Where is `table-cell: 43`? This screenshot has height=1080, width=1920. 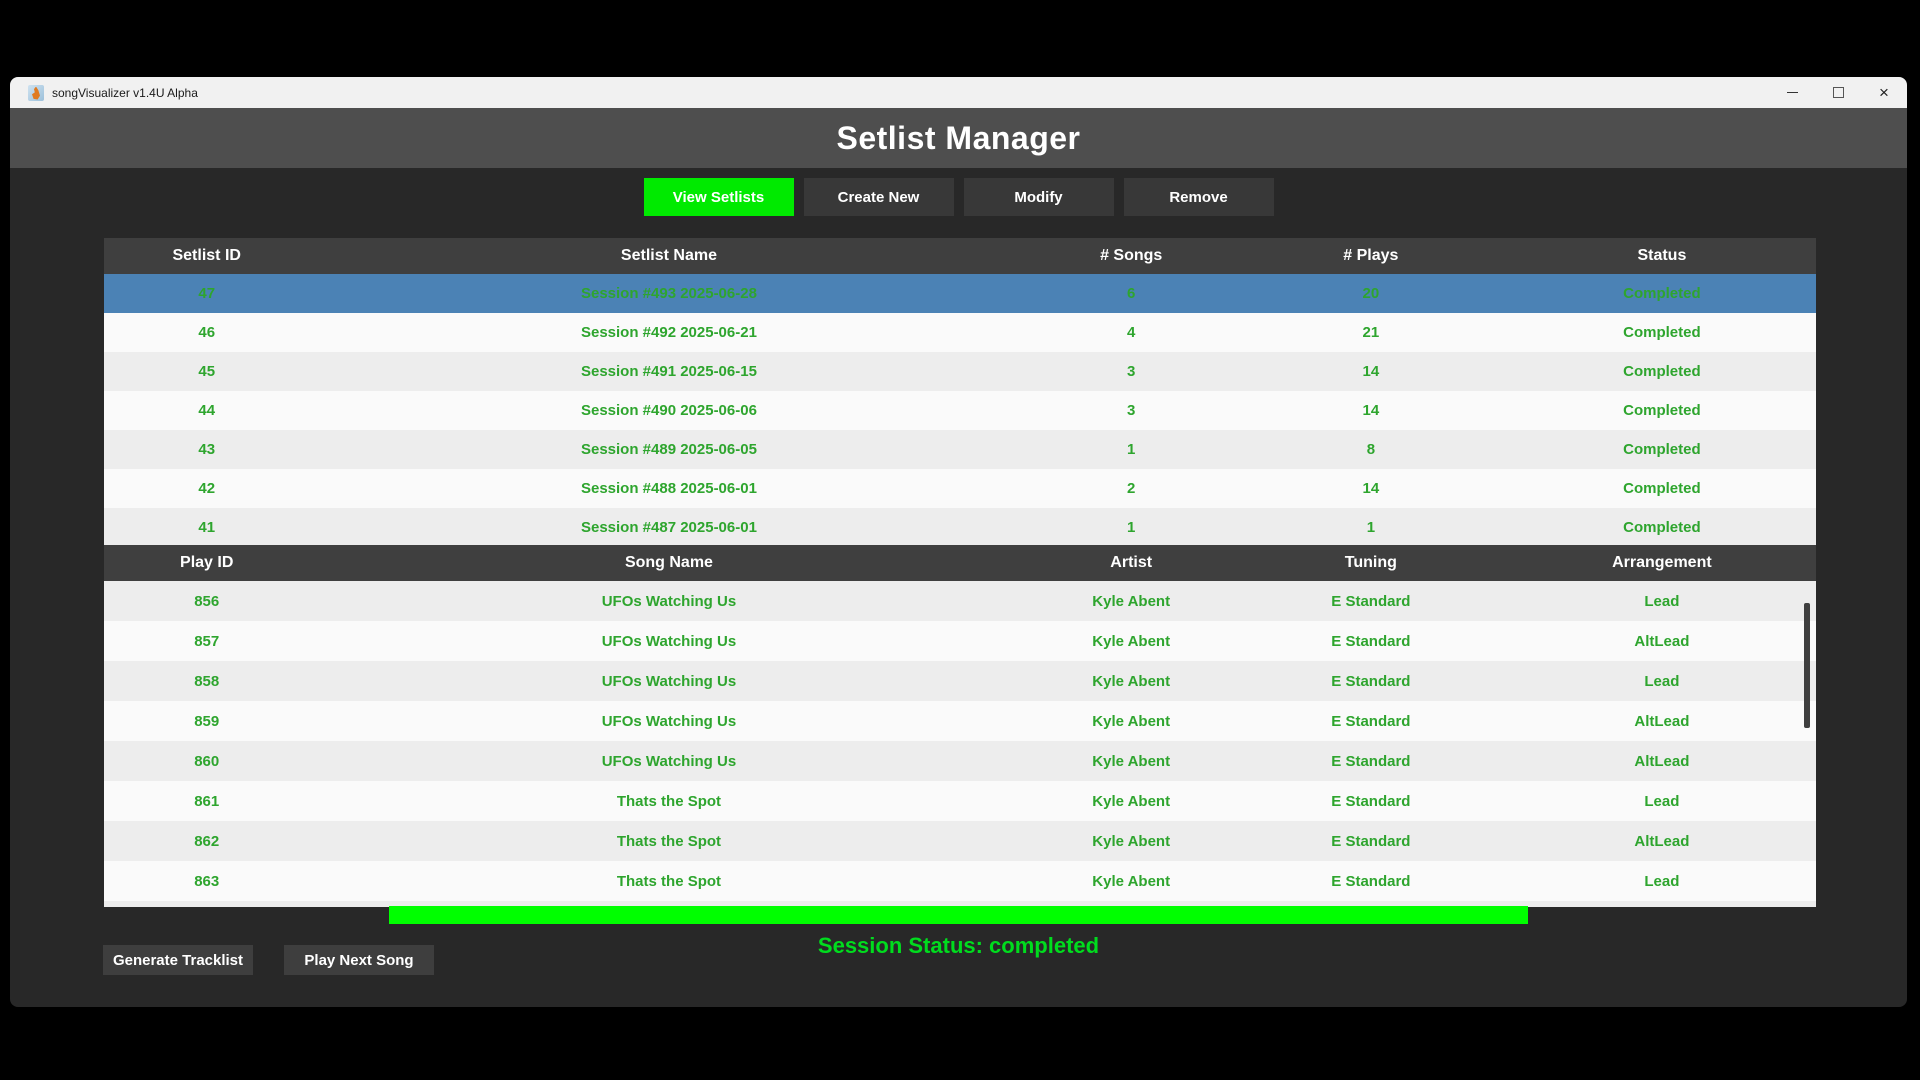 table-cell: 43 is located at coordinates (207, 449).